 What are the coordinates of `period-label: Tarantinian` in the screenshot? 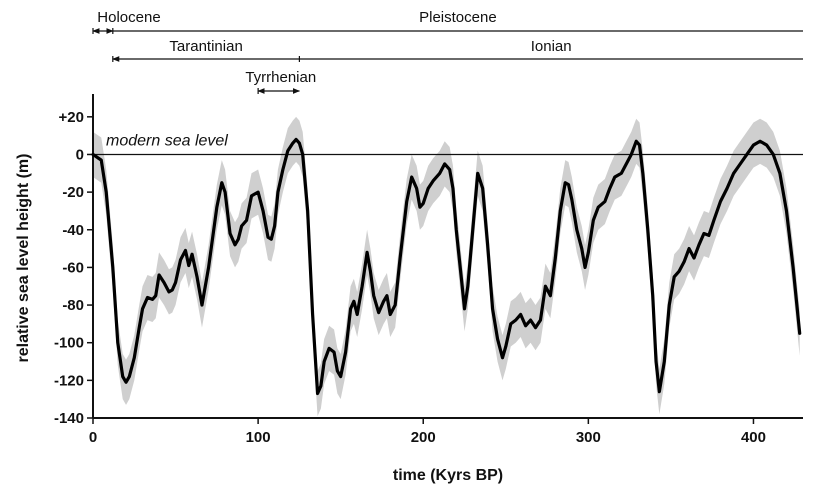 It's located at (205, 46).